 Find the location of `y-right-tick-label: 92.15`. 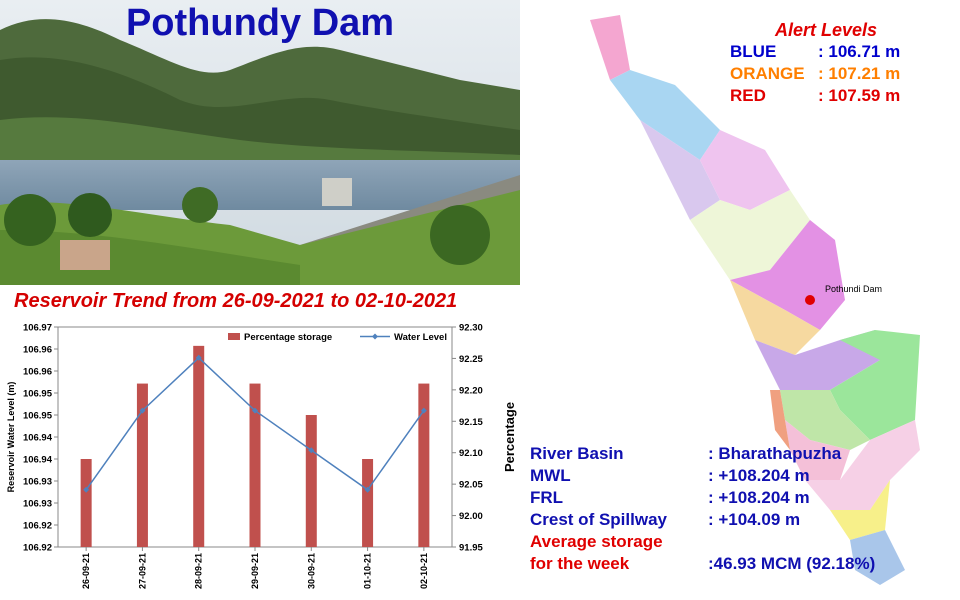

y-right-tick-label: 92.15 is located at coordinates (471, 422).